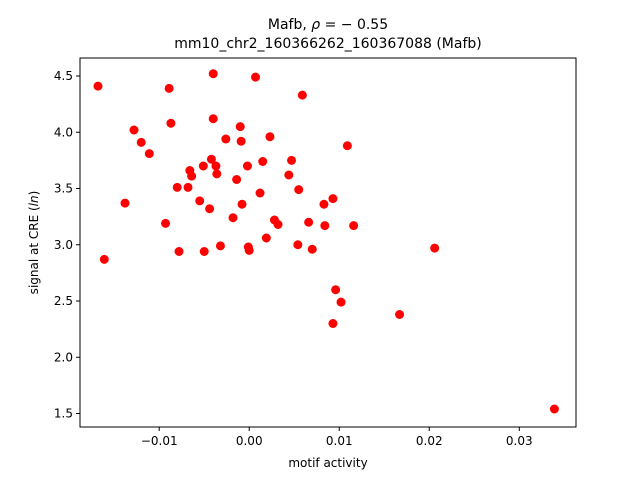 This screenshot has height=480, width=640. Describe the element at coordinates (328, 44) in the screenshot. I see `chart-title-line2: mm10_chr2_160366262_160367088 (Mafb)` at that location.